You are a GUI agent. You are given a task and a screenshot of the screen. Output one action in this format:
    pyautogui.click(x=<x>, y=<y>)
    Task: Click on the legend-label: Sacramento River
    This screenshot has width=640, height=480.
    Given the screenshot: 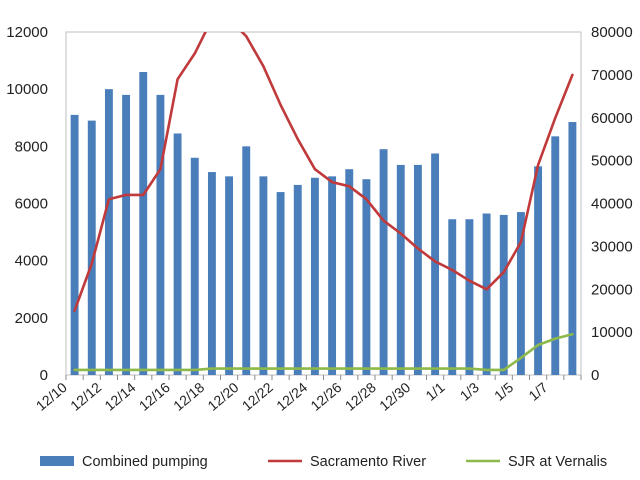 What is the action you would take?
    pyautogui.click(x=368, y=462)
    